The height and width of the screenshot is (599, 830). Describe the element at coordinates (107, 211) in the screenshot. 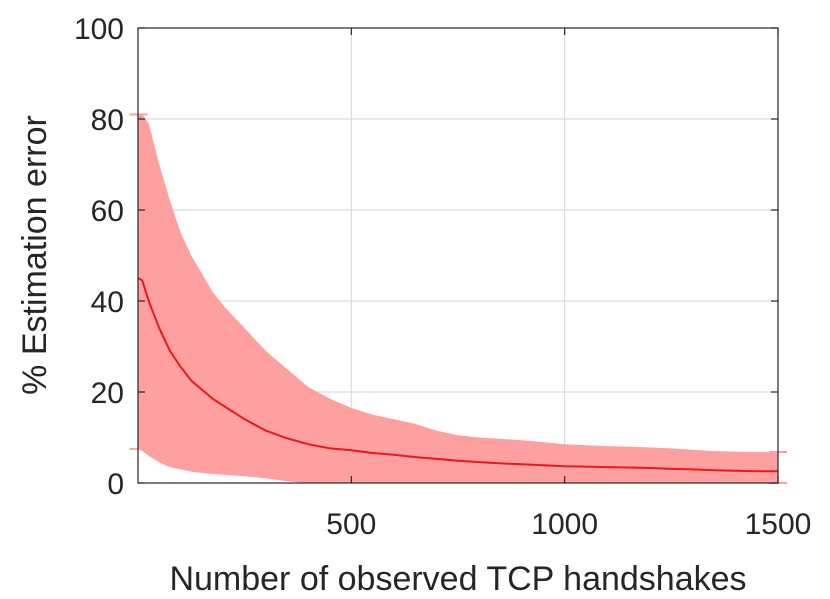

I see `y-tick-label: 60` at that location.